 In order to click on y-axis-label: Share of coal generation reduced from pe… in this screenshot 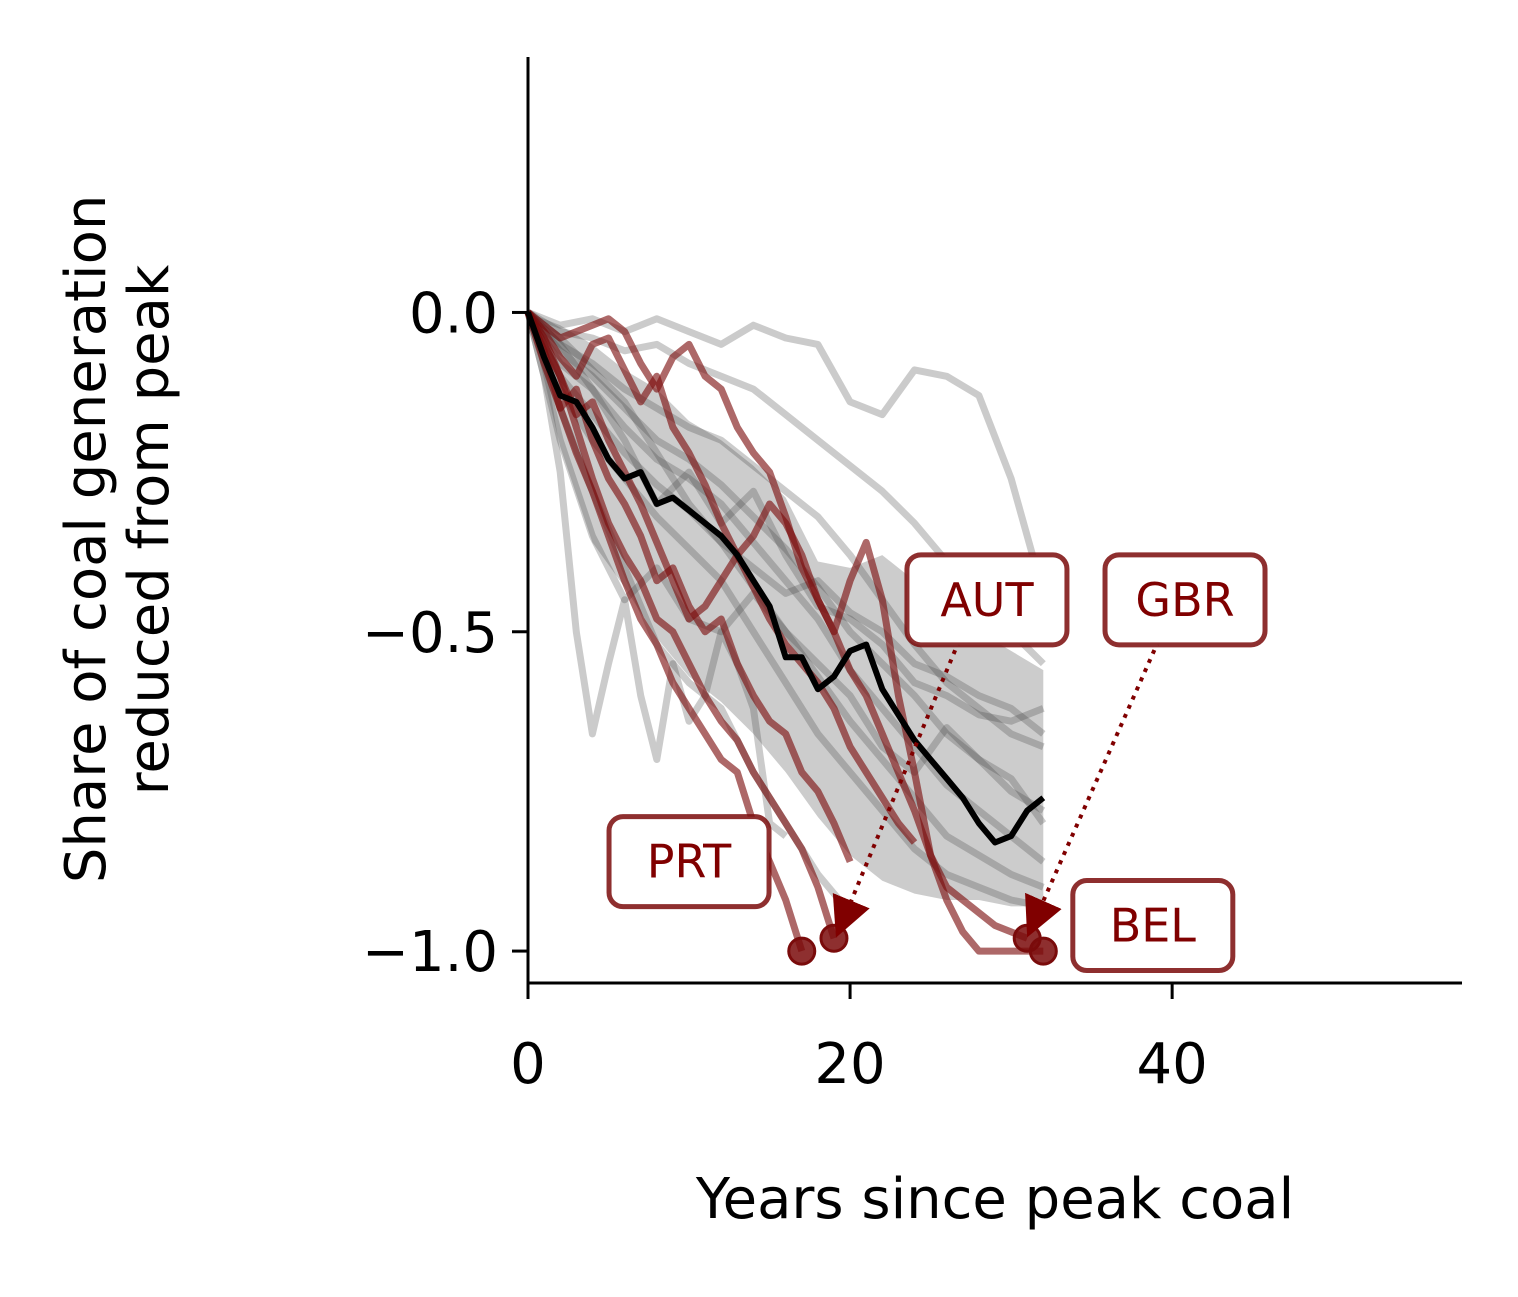, I will do `click(118, 530)`.